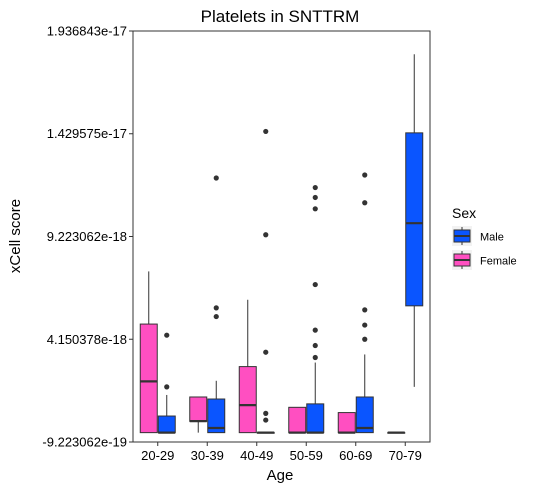 The width and height of the screenshot is (536, 489). I want to click on y-tick-label: 1.936843e-17, so click(87, 31).